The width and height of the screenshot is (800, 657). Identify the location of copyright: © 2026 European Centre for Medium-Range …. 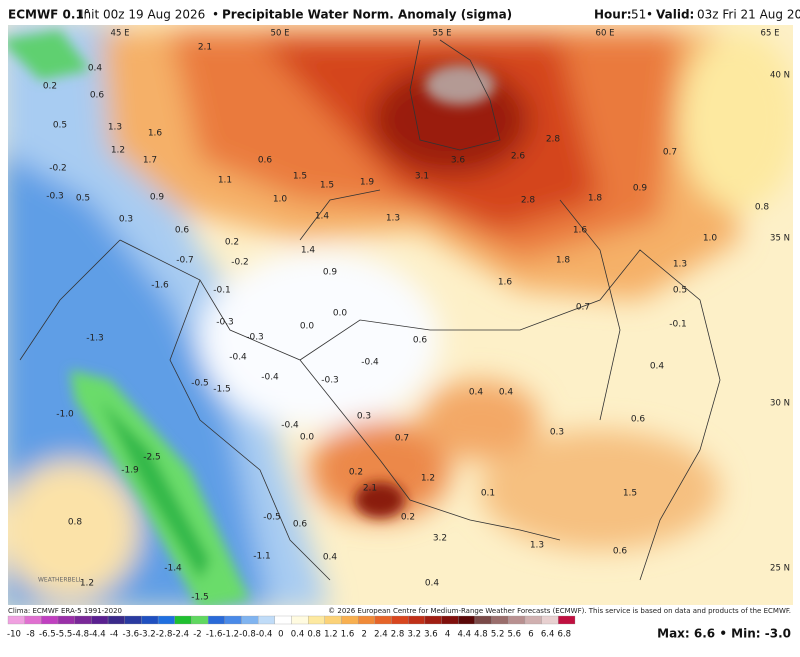
(559, 611).